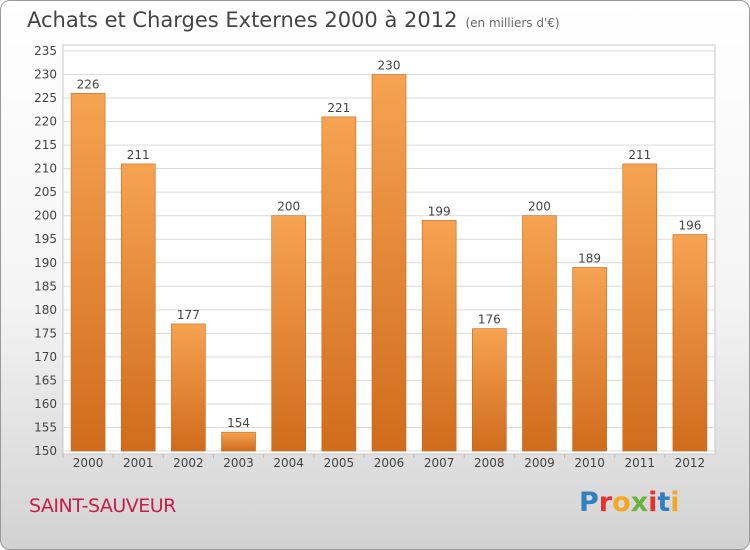 This screenshot has height=550, width=750. Describe the element at coordinates (45, 51) in the screenshot. I see `y-tick-label: 235` at that location.